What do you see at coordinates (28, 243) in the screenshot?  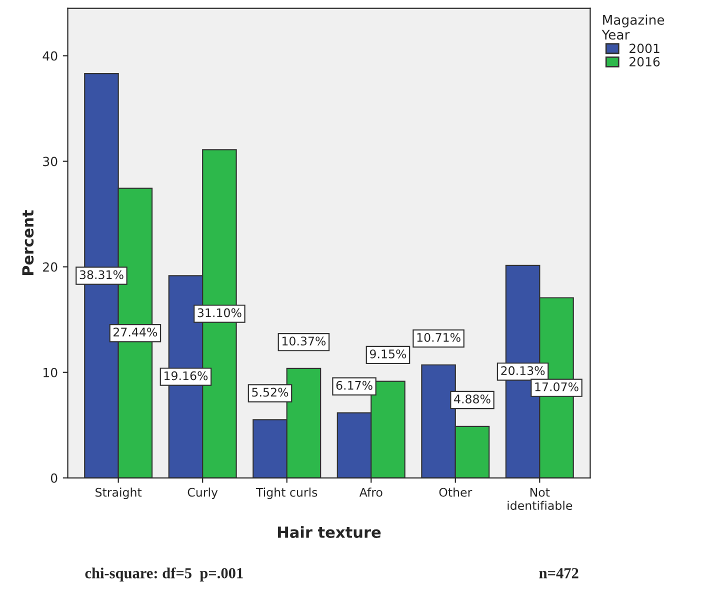 I see `y-axis-title: Percent` at bounding box center [28, 243].